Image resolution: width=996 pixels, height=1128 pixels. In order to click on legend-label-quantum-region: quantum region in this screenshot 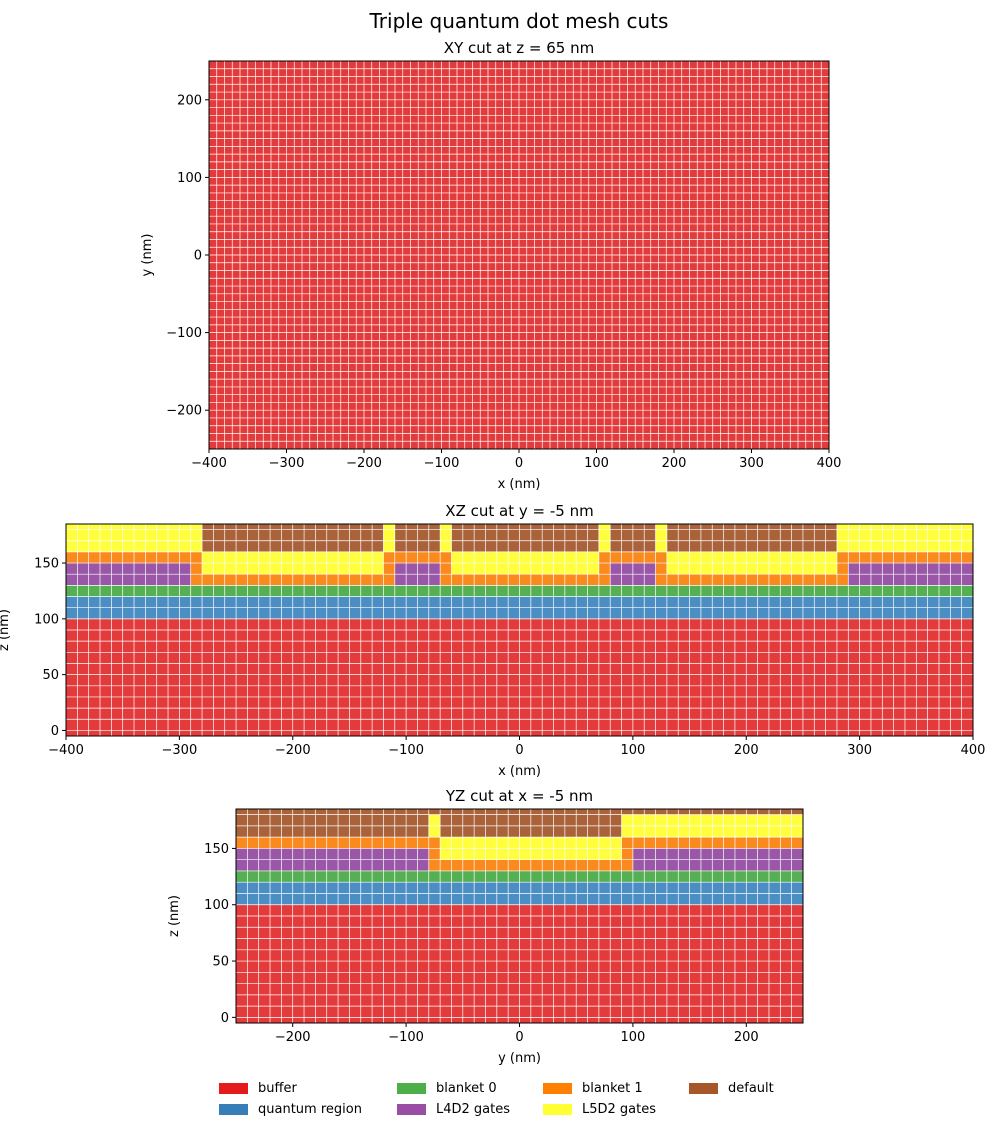, I will do `click(310, 1109)`.